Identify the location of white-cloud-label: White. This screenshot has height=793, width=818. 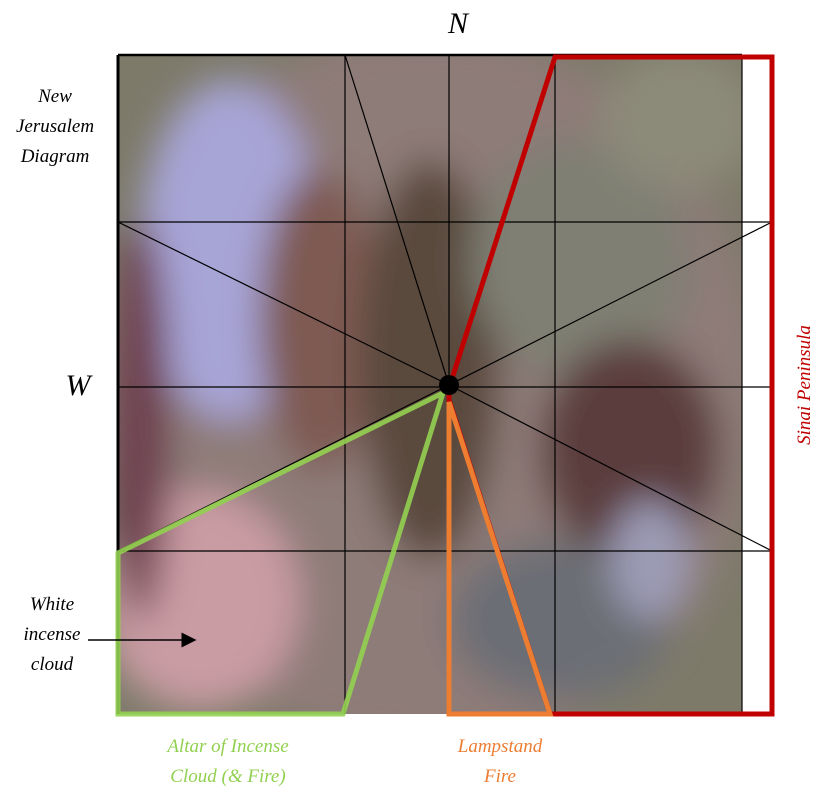
(52, 604).